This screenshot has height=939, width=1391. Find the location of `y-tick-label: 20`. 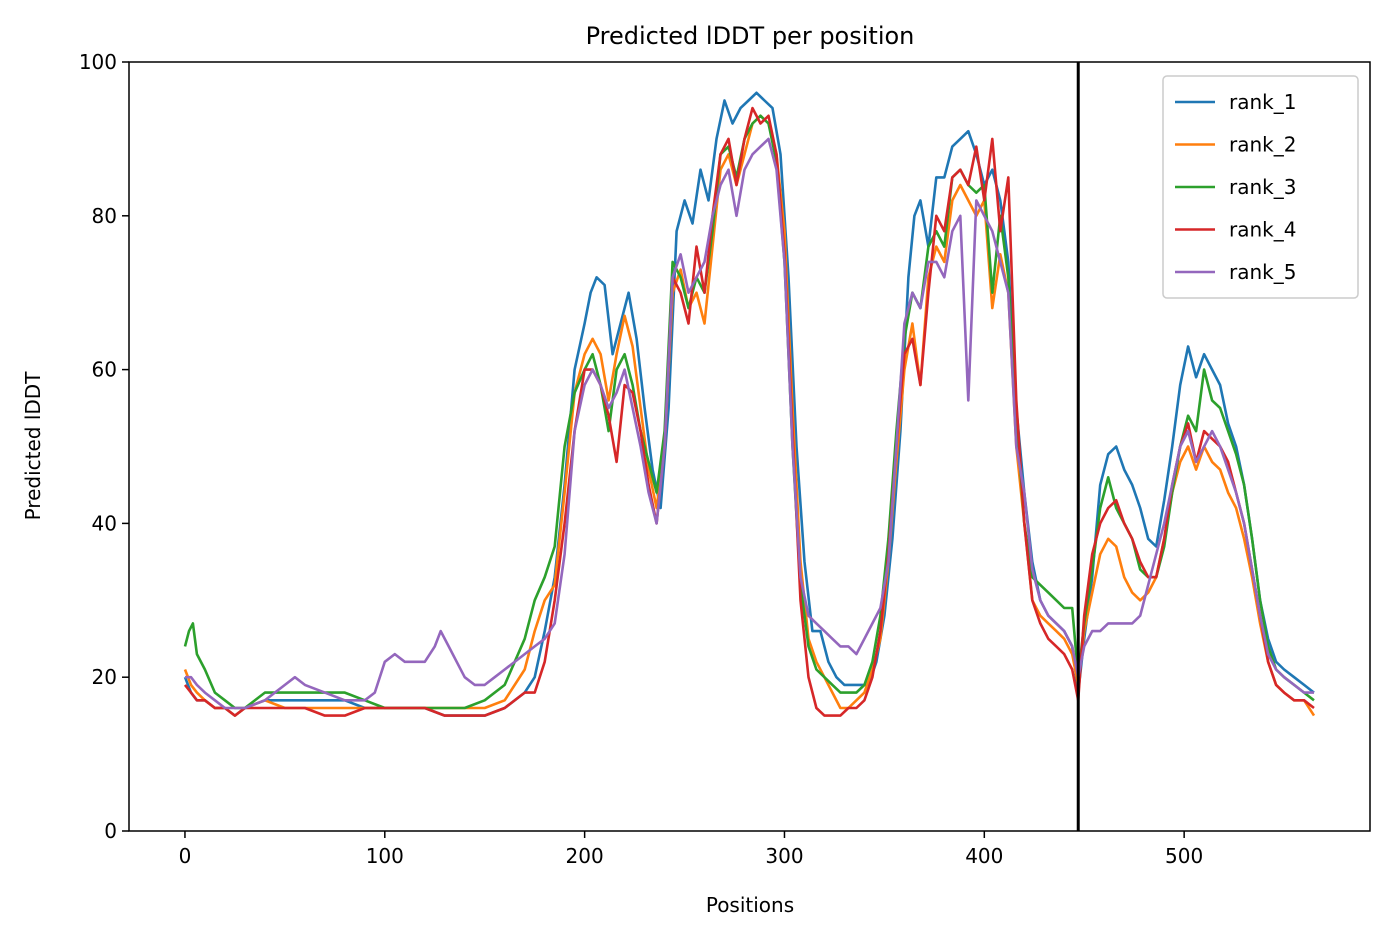

y-tick-label: 20 is located at coordinates (104, 677).